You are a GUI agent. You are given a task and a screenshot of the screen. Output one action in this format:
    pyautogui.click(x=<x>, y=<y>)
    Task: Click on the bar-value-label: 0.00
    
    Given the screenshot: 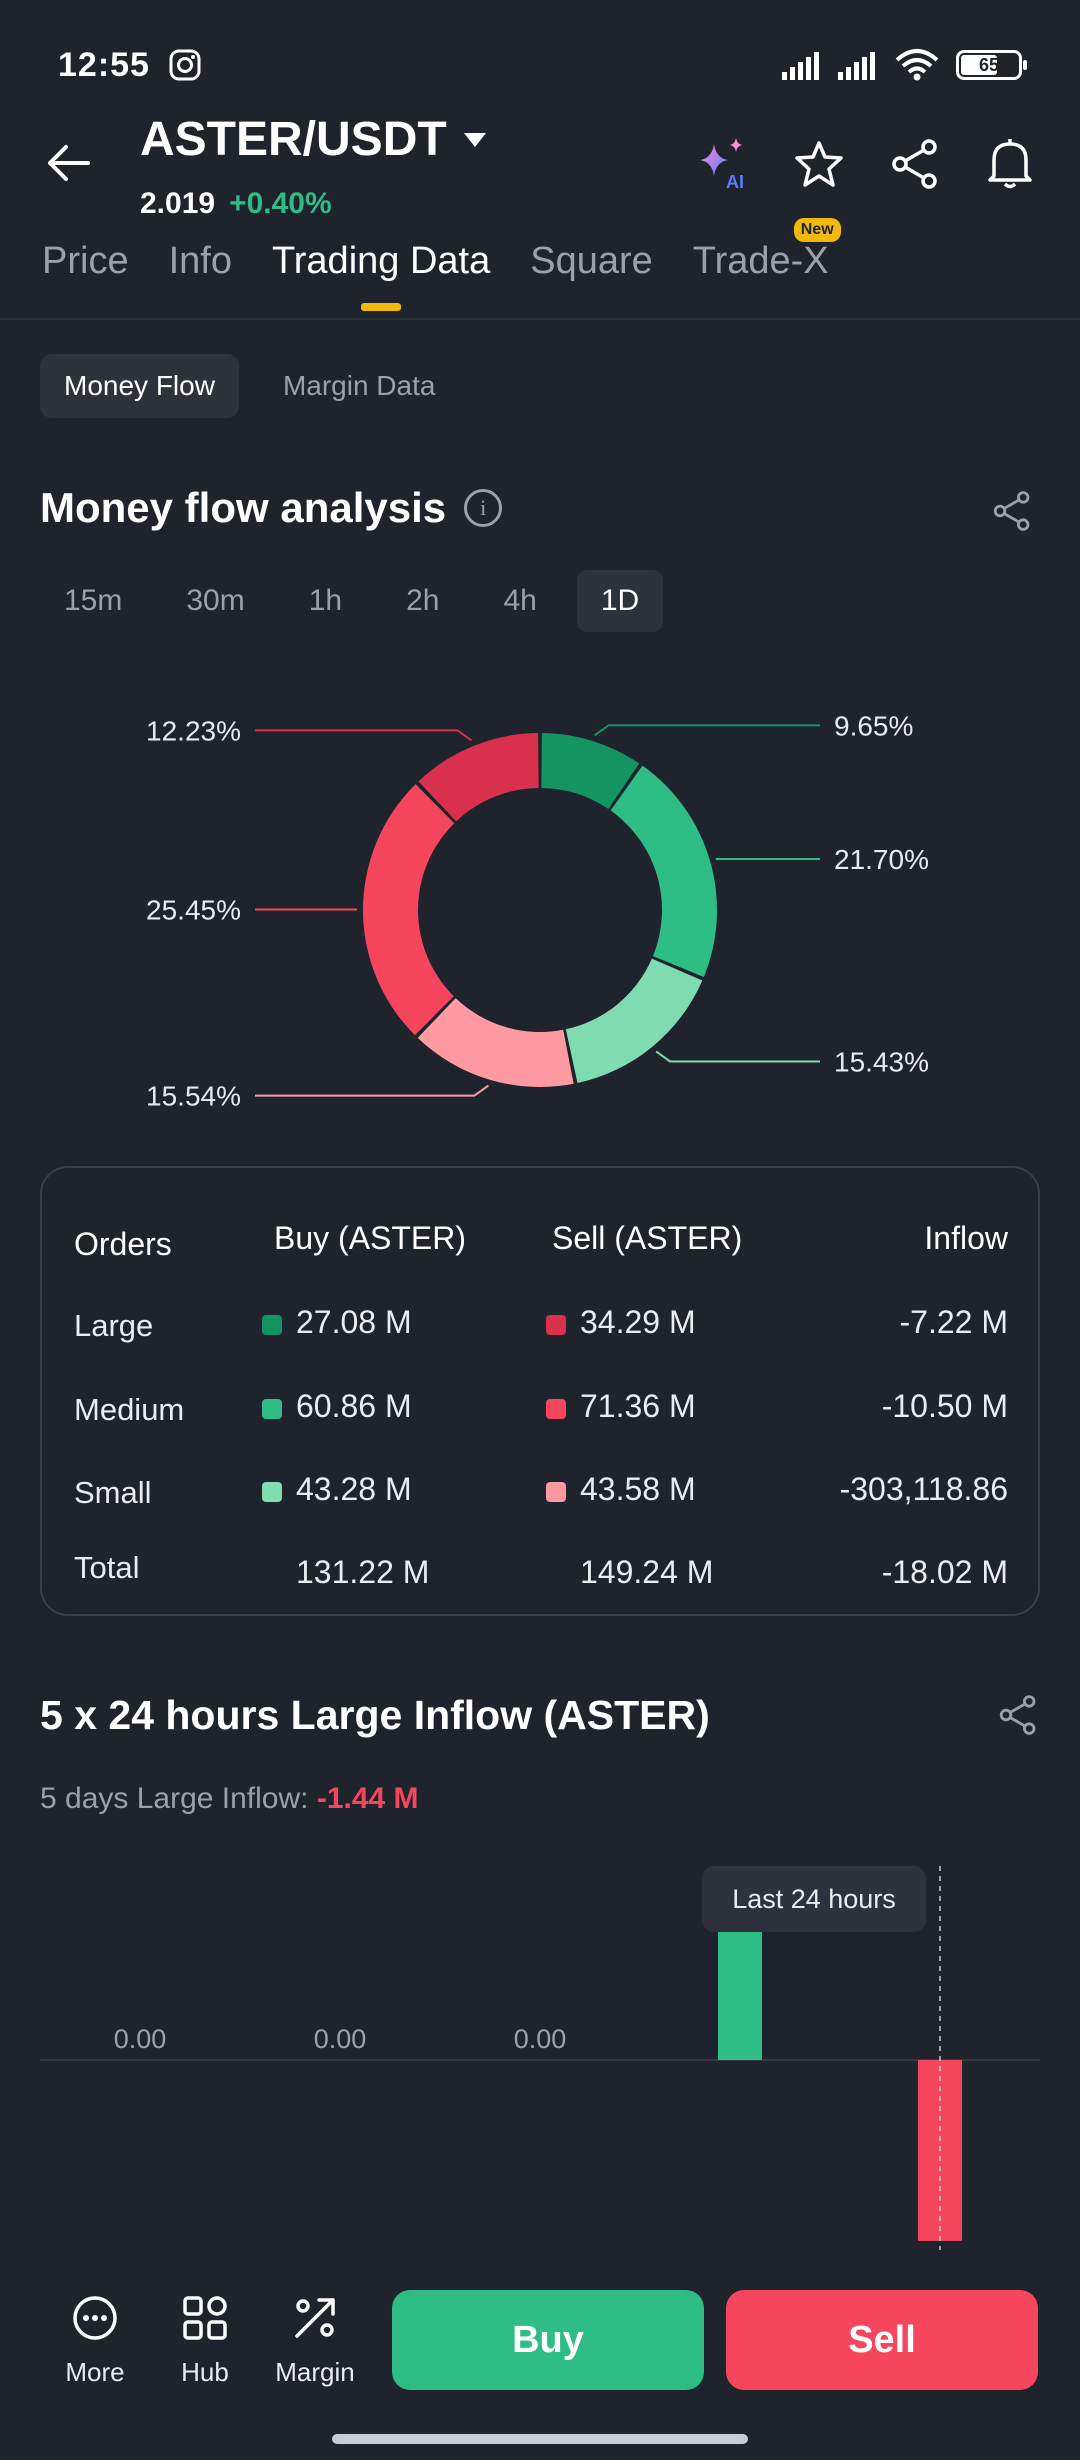 What is the action you would take?
    pyautogui.click(x=340, y=2039)
    